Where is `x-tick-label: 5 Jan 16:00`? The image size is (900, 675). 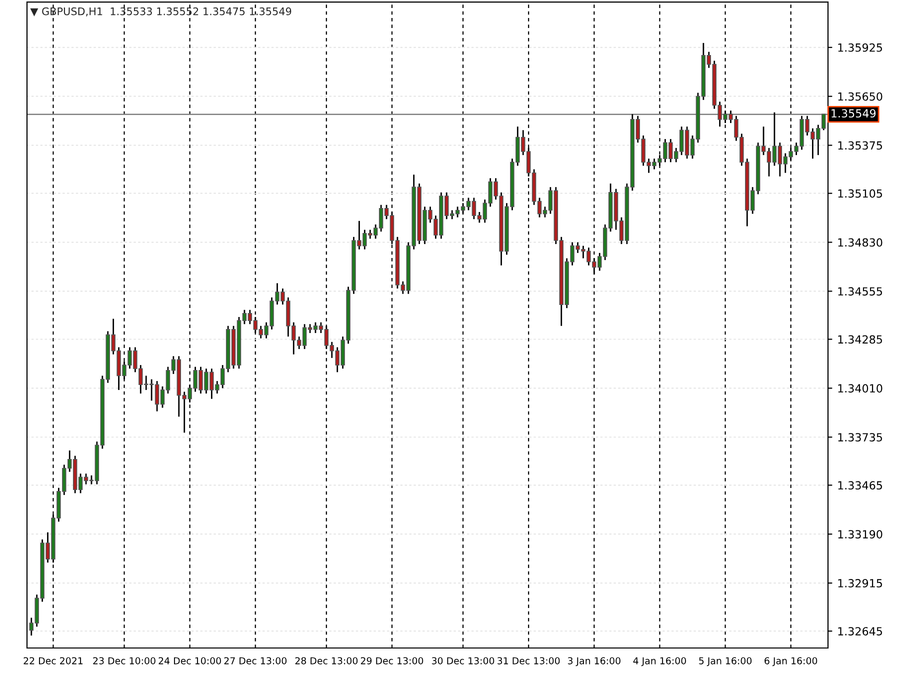
x-tick-label: 5 Jan 16:00 is located at coordinates (725, 661).